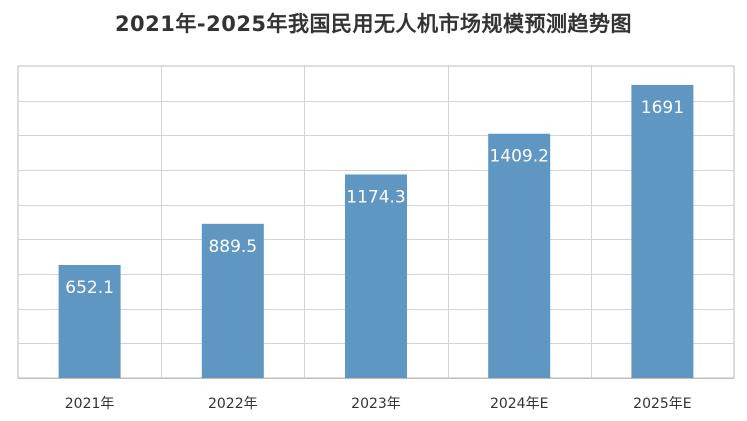 The width and height of the screenshot is (747, 421). I want to click on bar-value-label: 1409.2, so click(518, 157).